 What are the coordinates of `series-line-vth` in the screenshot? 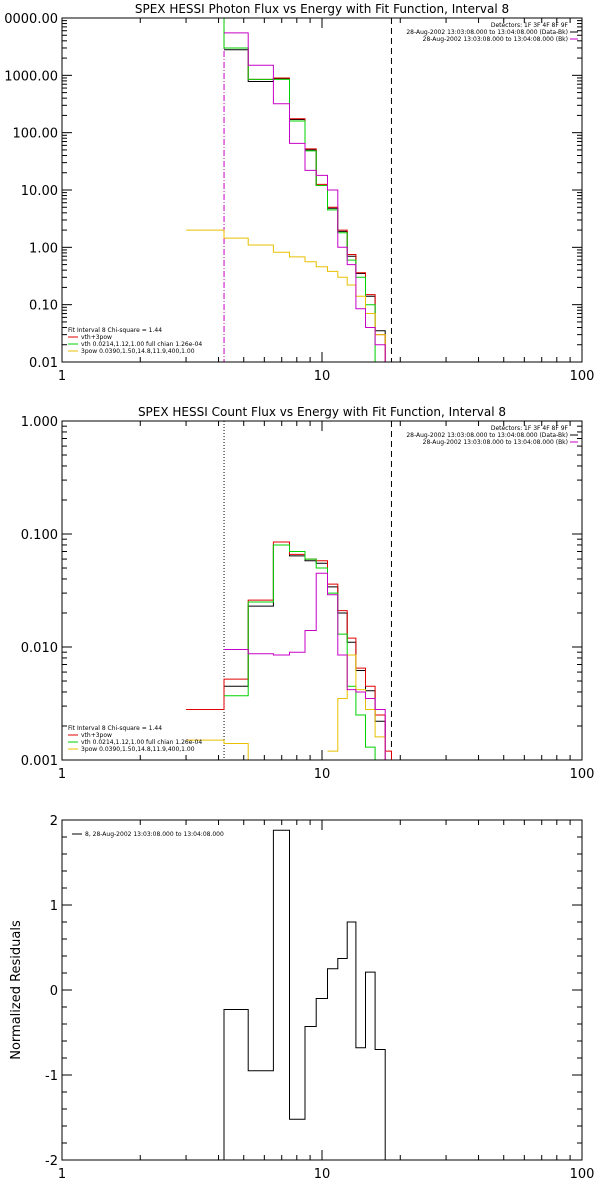 It's located at (281, 190).